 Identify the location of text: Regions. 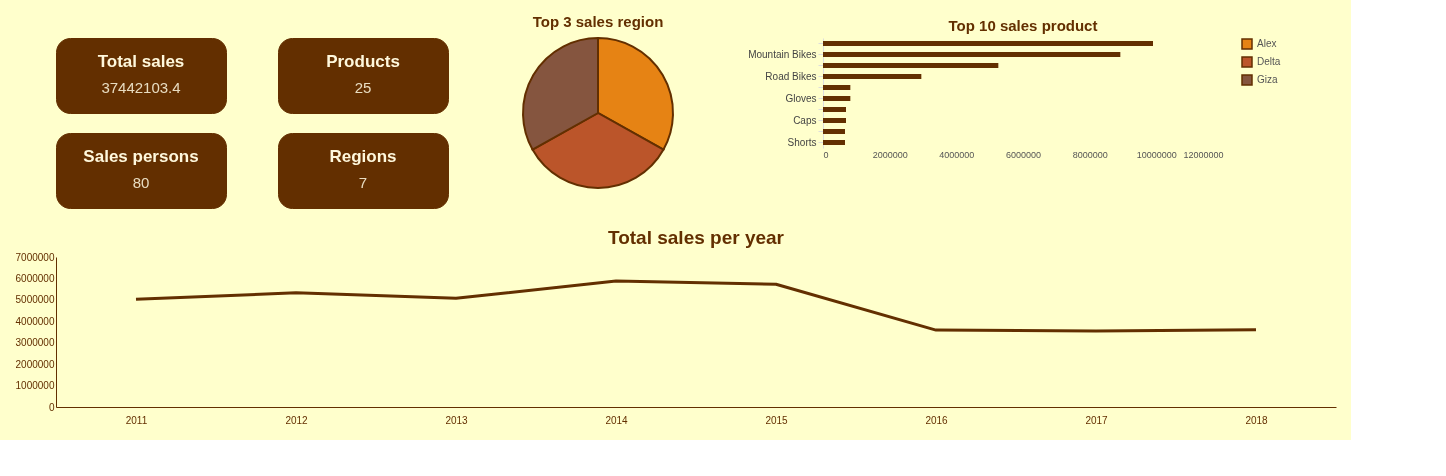
(363, 156).